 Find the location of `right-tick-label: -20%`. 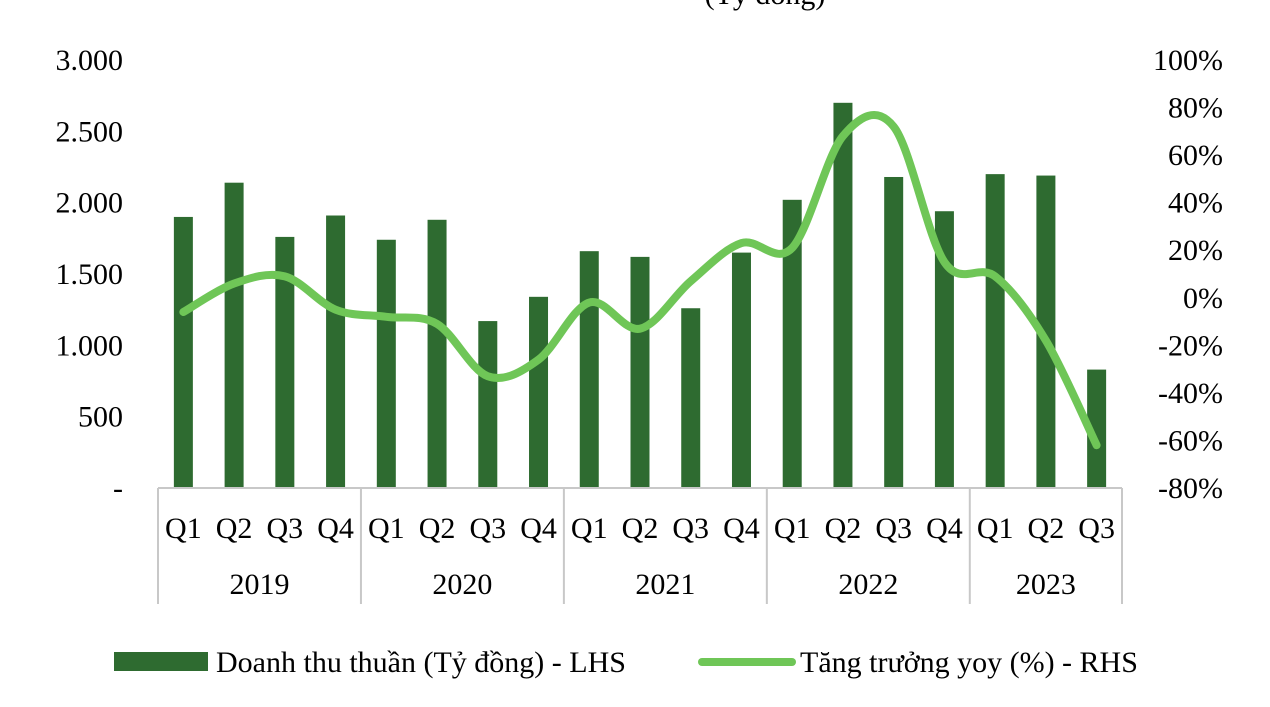

right-tick-label: -20% is located at coordinates (1190, 345).